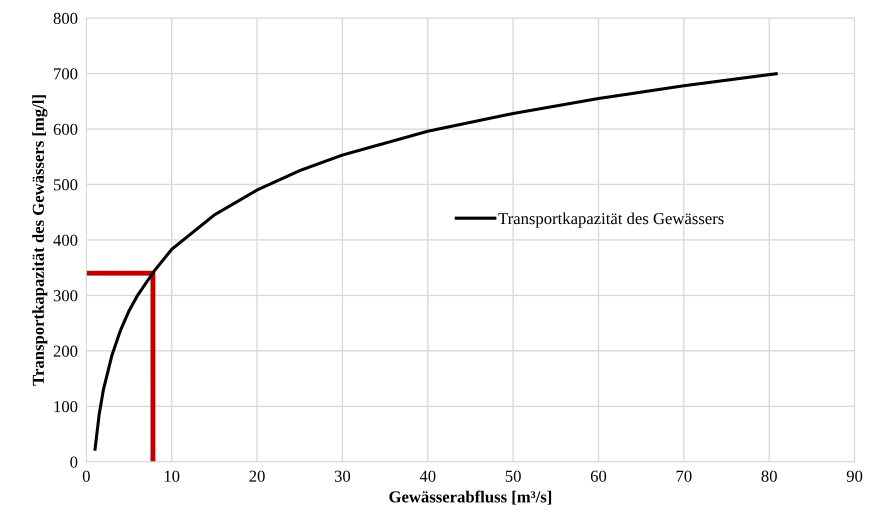  I want to click on x-tick-label: 0, so click(86, 476).